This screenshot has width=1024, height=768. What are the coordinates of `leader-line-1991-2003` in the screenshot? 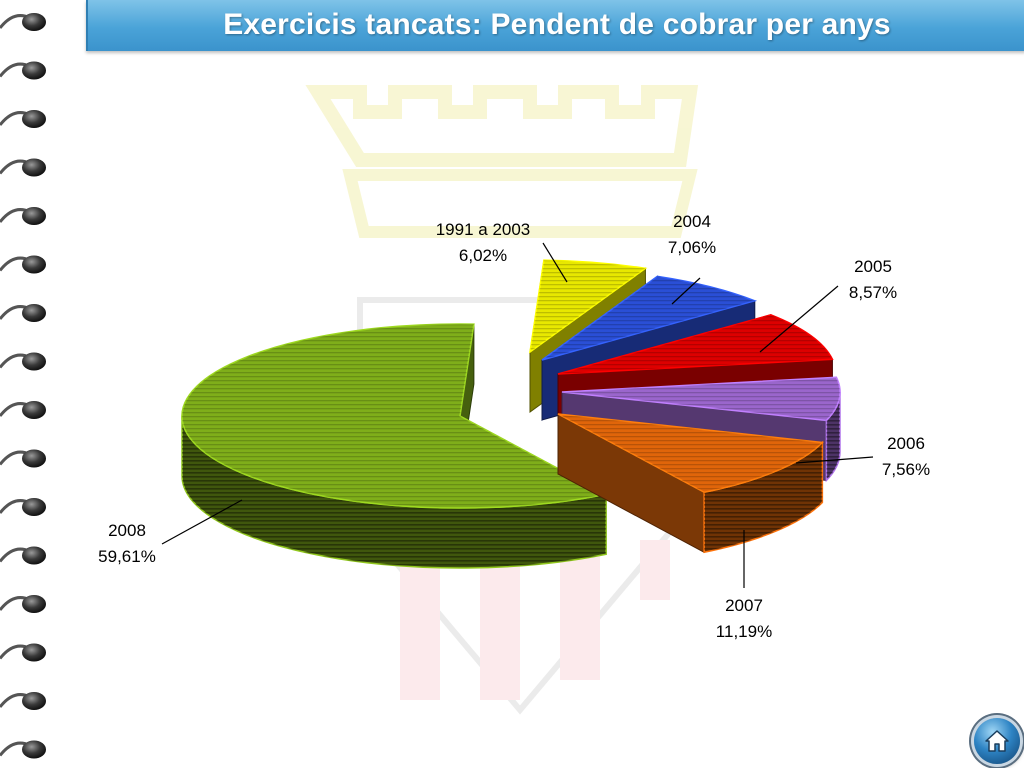 It's located at (555, 262).